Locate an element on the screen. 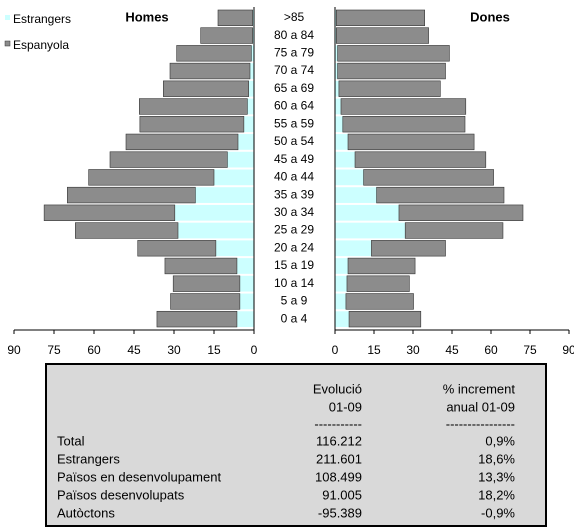 The image size is (574, 527). category-label: 30 a 34 is located at coordinates (294, 212).